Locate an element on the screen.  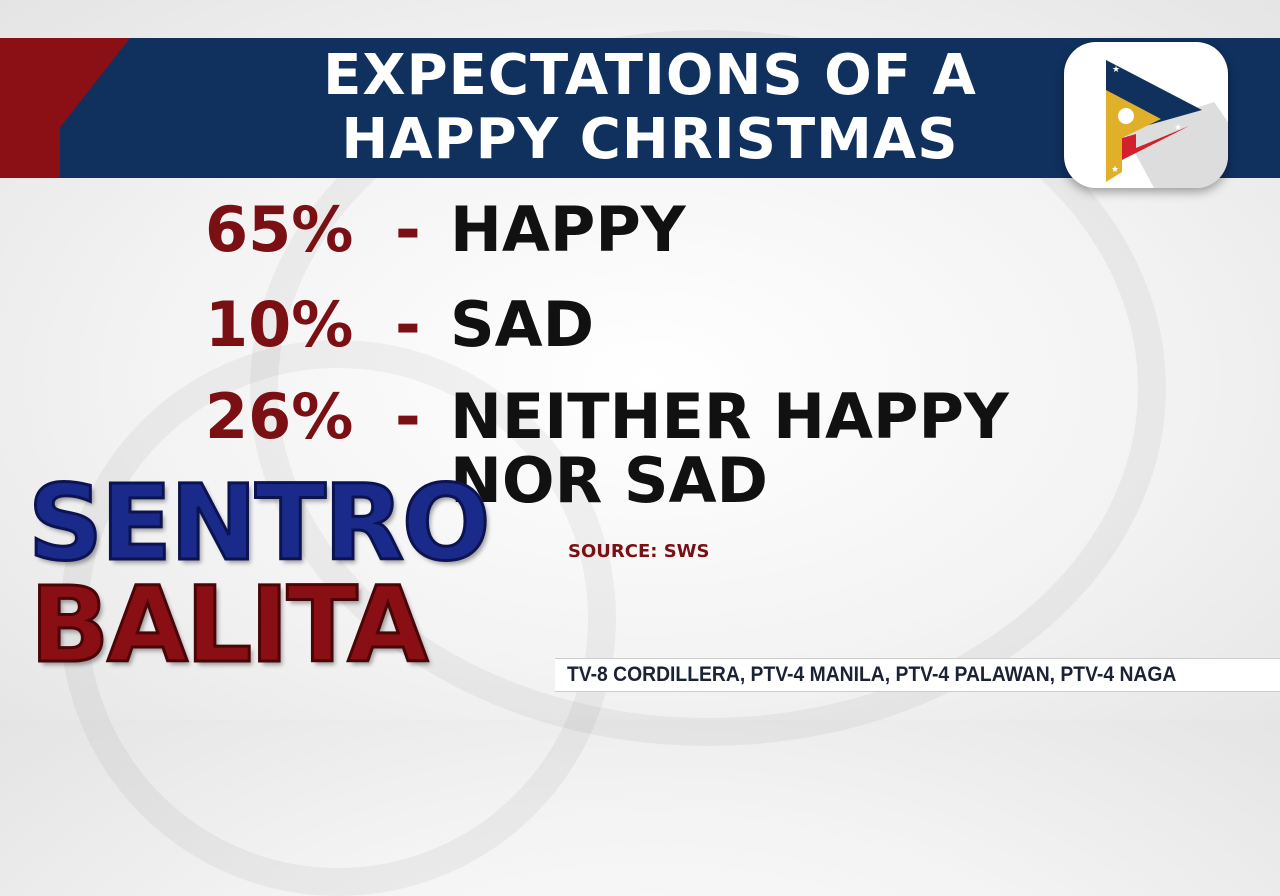
stat-label: HAPPY is located at coordinates (568, 229).